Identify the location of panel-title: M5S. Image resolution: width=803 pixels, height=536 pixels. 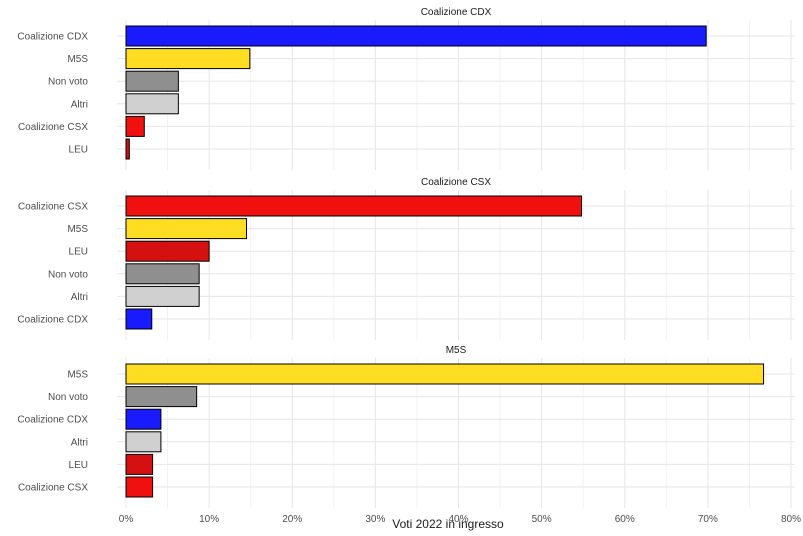
(456, 350).